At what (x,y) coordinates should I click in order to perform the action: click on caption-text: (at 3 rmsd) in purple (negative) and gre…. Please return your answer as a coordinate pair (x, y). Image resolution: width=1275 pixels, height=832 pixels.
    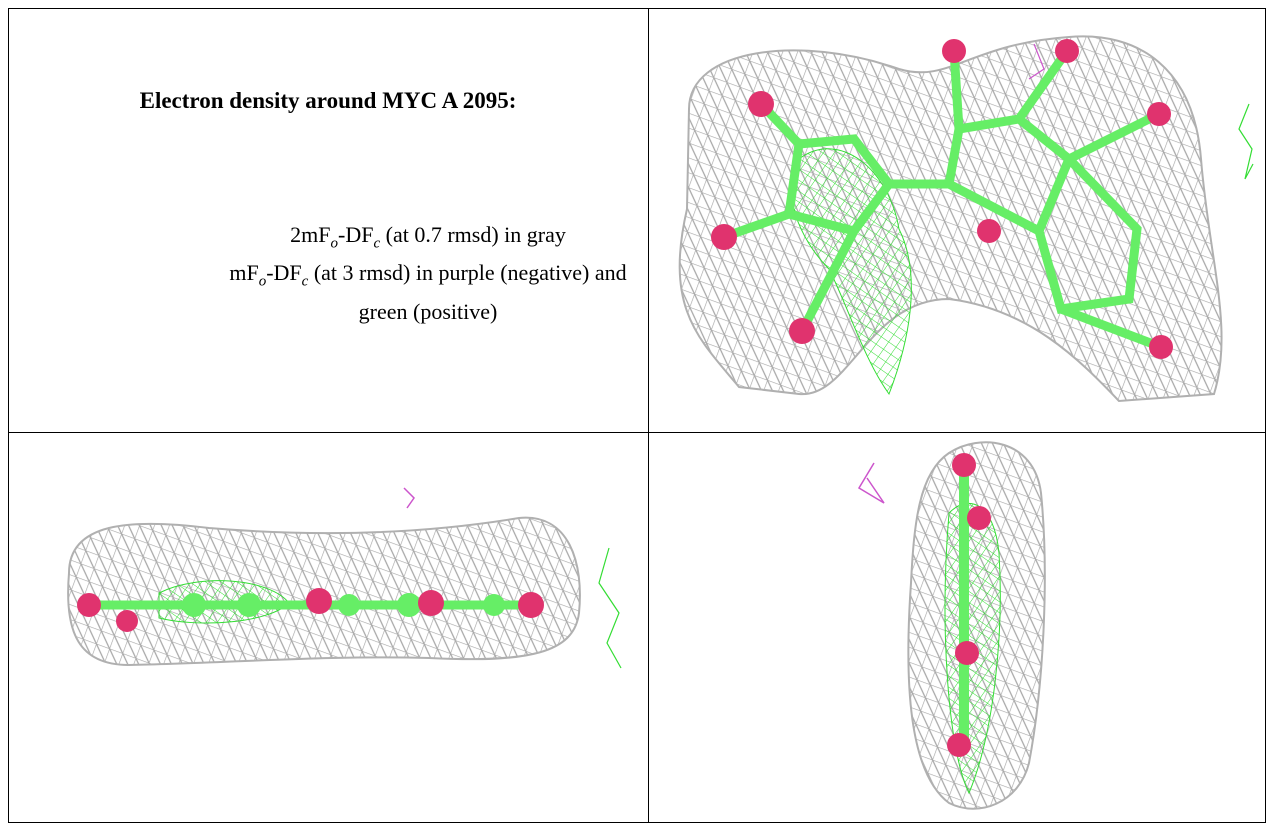
    Looking at the image, I should click on (467, 292).